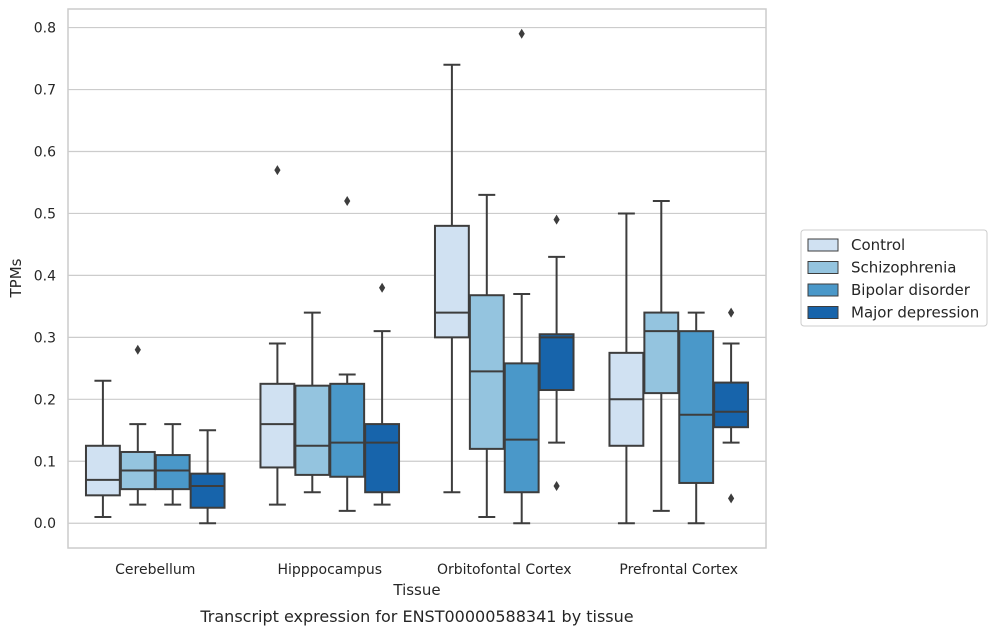  What do you see at coordinates (45, 91) in the screenshot?
I see `y-tick-label: 0.7` at bounding box center [45, 91].